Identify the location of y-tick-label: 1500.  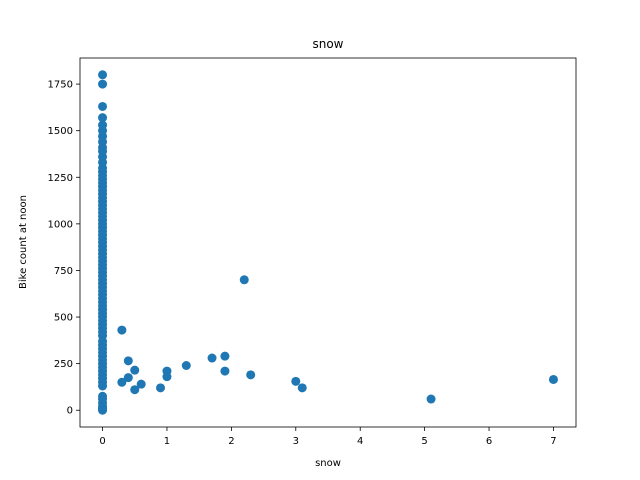
(60, 131).